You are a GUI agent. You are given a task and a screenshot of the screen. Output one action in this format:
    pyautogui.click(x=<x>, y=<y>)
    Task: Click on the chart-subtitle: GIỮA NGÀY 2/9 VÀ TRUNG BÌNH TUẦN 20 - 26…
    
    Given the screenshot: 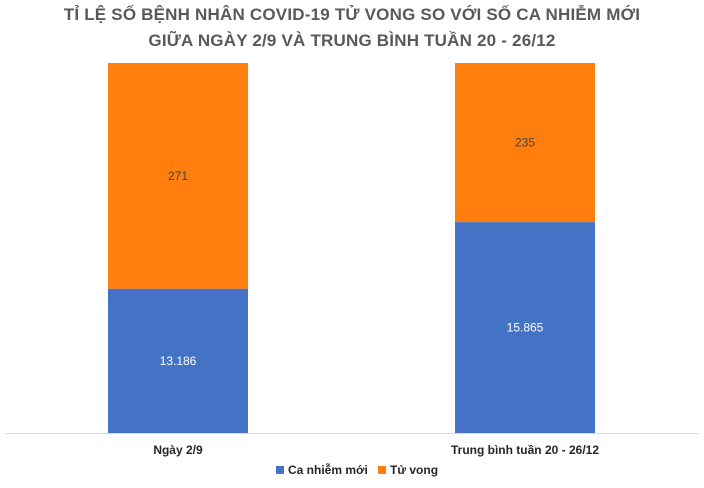 What is the action you would take?
    pyautogui.click(x=352, y=40)
    